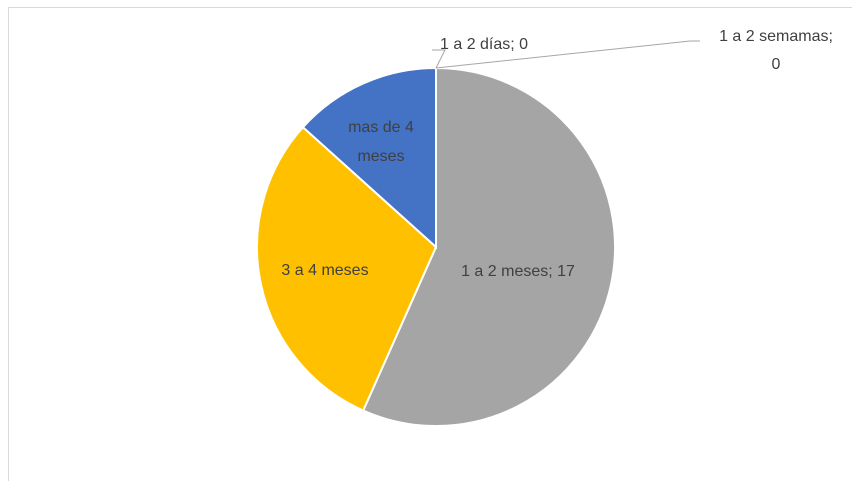 The image size is (852, 481). I want to click on data-label-weeks-value: 0, so click(776, 64).